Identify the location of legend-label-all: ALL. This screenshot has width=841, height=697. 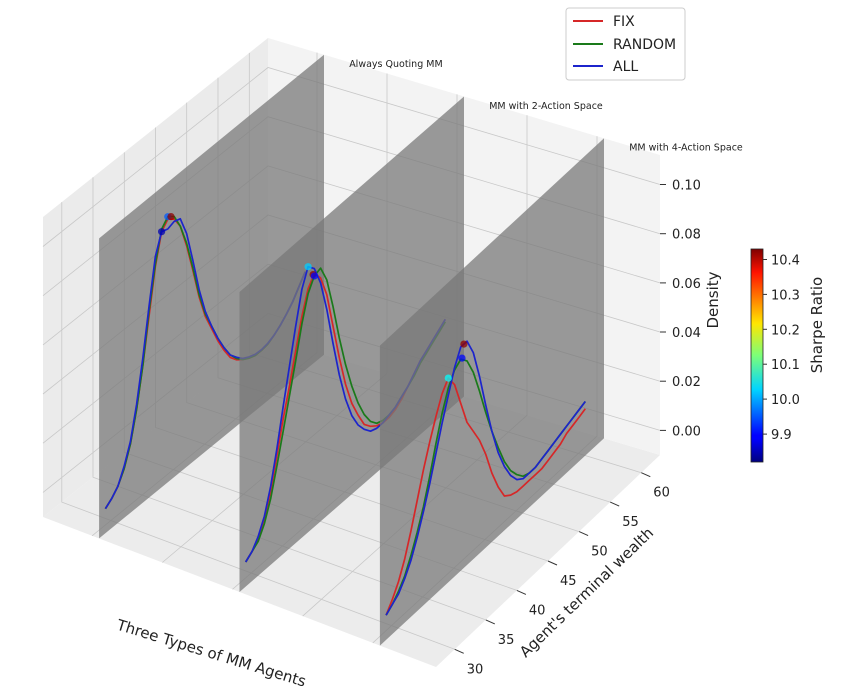
(625, 67).